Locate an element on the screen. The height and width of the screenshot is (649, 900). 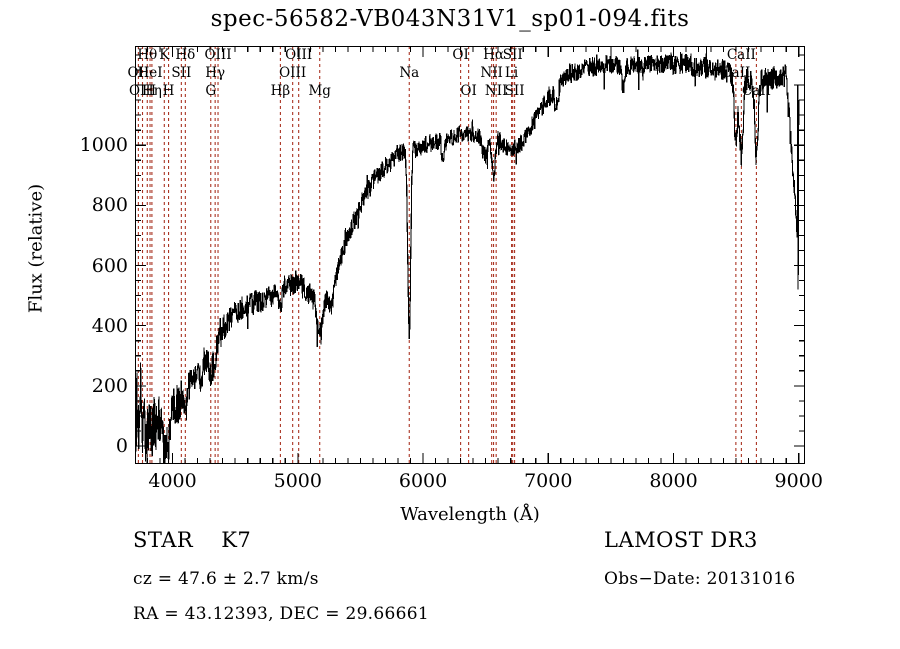
x-axis-tick-labels: 4000 5000 6000 7000 8000 9000 is located at coordinates (479, 483).